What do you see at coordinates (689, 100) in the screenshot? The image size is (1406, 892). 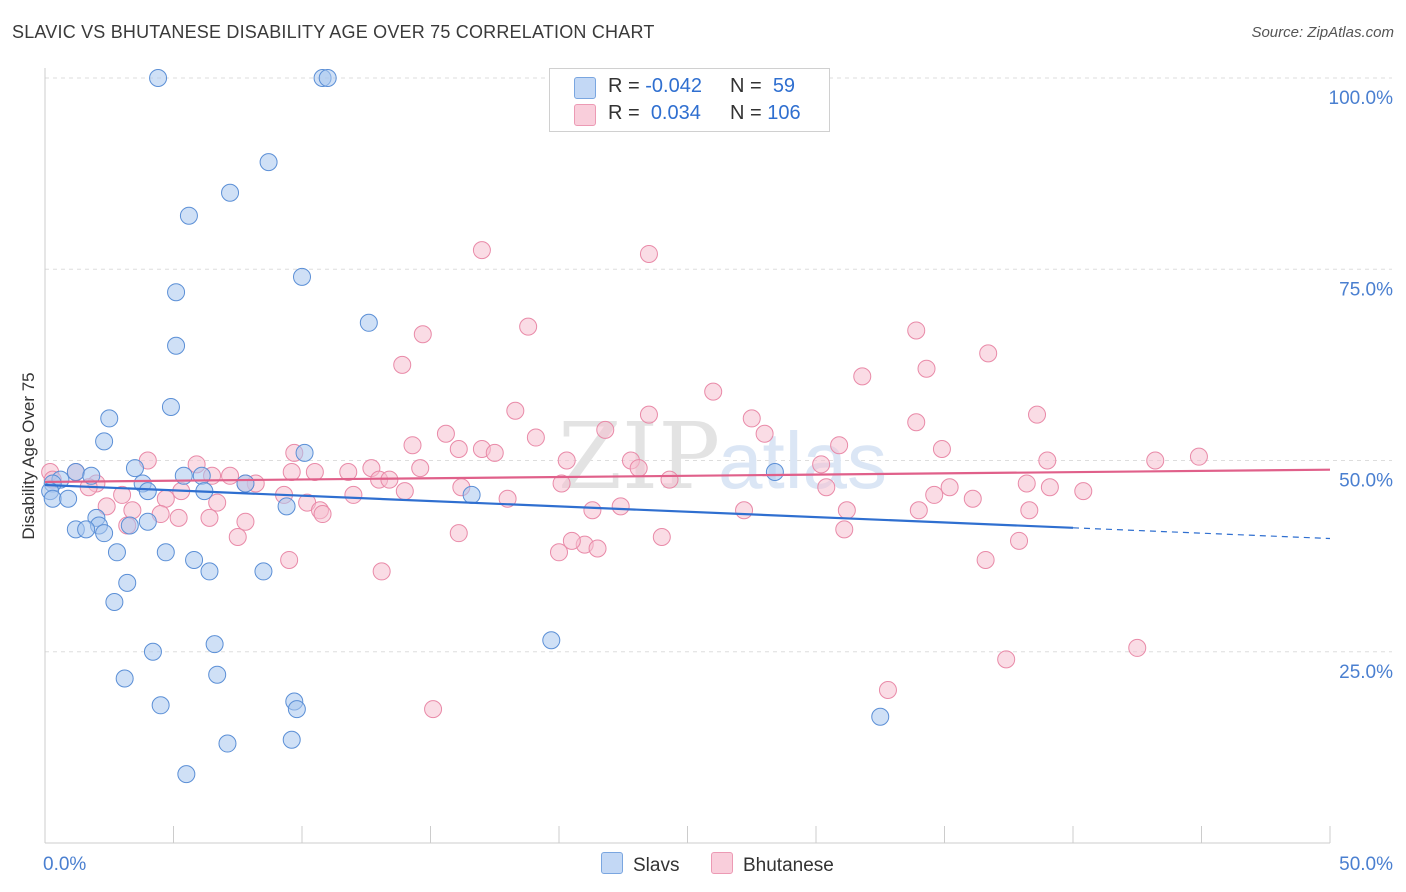 I see `legend: R = -0.042 N = 59 R = 0.034 N = 106` at bounding box center [689, 100].